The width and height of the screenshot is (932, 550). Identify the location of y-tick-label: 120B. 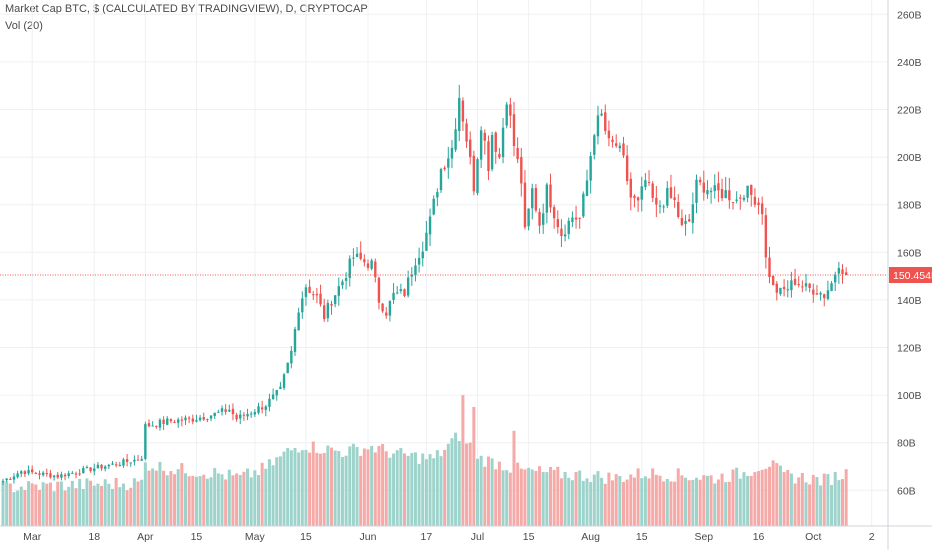
(909, 348).